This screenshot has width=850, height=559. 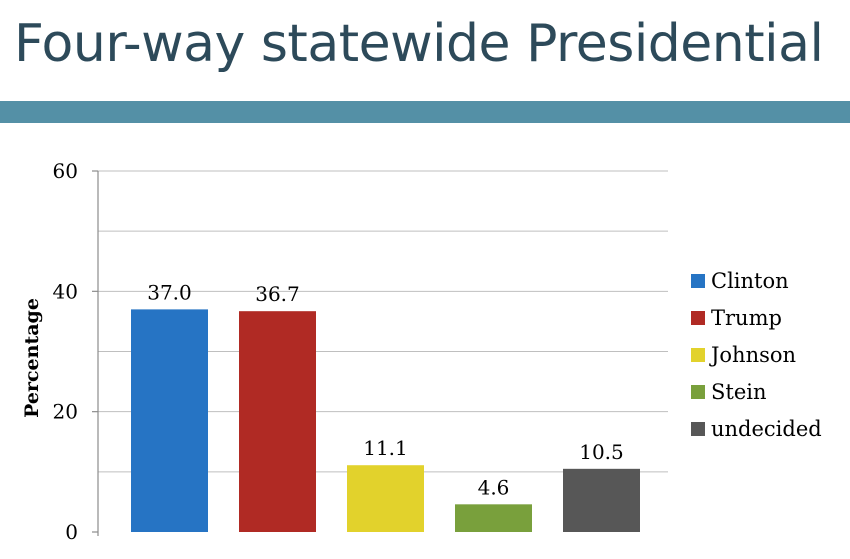 What do you see at coordinates (277, 421) in the screenshot?
I see `bar-trump` at bounding box center [277, 421].